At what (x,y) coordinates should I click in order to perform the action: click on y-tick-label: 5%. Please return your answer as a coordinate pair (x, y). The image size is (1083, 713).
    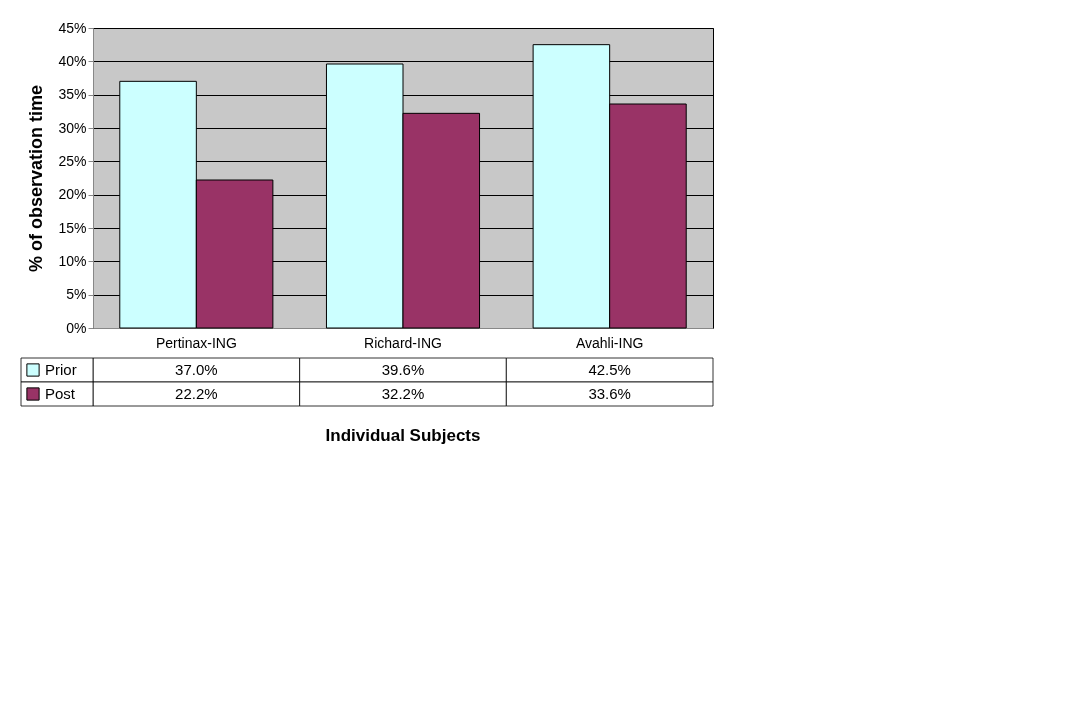
    Looking at the image, I should click on (76, 294).